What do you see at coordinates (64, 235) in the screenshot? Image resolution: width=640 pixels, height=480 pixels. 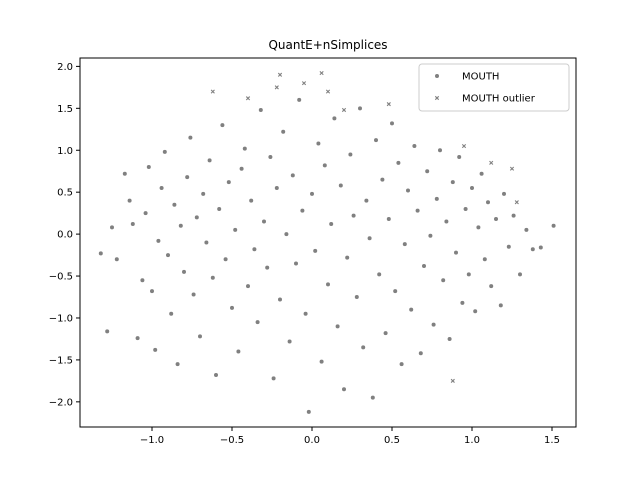 I see `y-axis: −2.0 −1.5 −1.0 −0.5 0.0 0.5 1.0 1.5 2.0` at bounding box center [64, 235].